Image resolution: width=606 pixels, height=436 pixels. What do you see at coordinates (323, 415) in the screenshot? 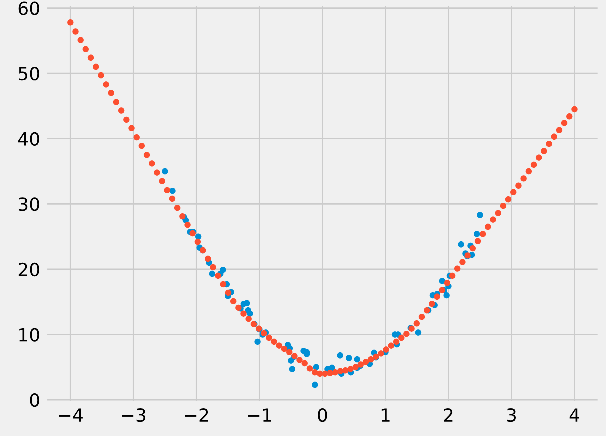
I see `x-tick-label: 0` at bounding box center [323, 415].